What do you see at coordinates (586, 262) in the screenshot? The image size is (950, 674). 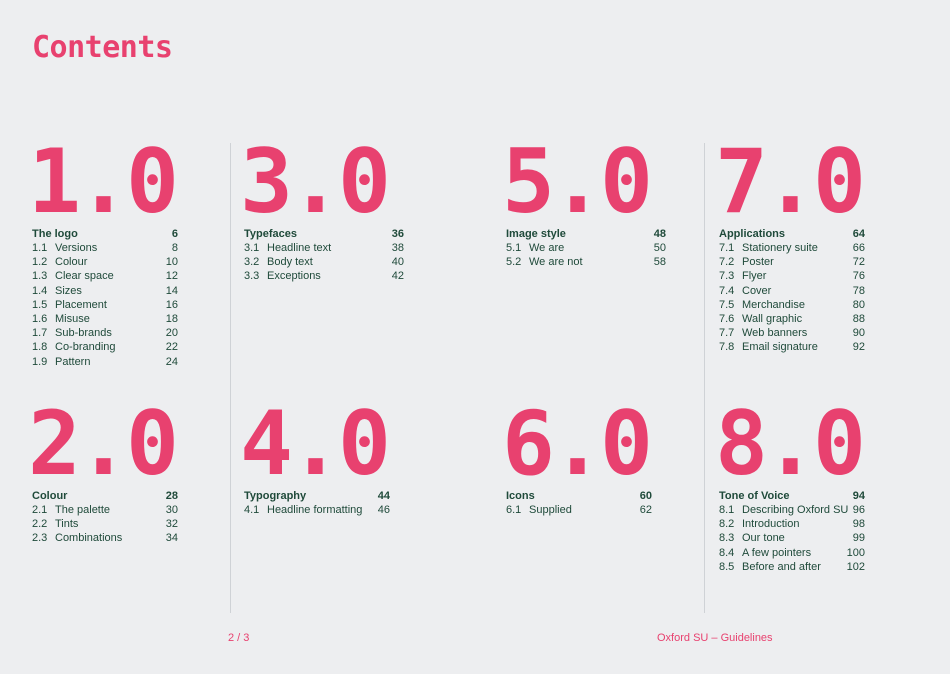 I see `toc-item: 5.2 We are not 58` at bounding box center [586, 262].